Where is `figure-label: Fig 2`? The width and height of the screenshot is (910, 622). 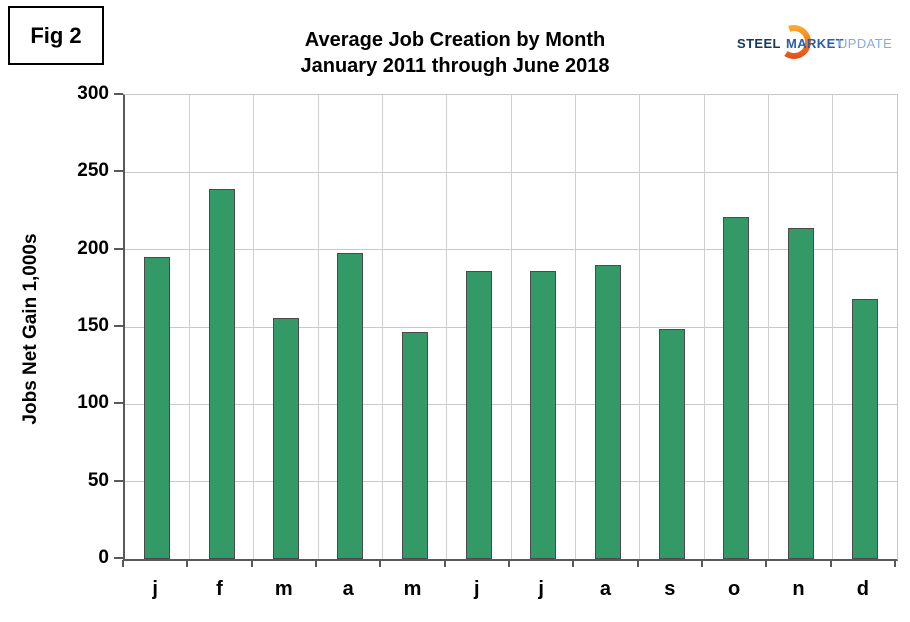 figure-label: Fig 2 is located at coordinates (56, 35).